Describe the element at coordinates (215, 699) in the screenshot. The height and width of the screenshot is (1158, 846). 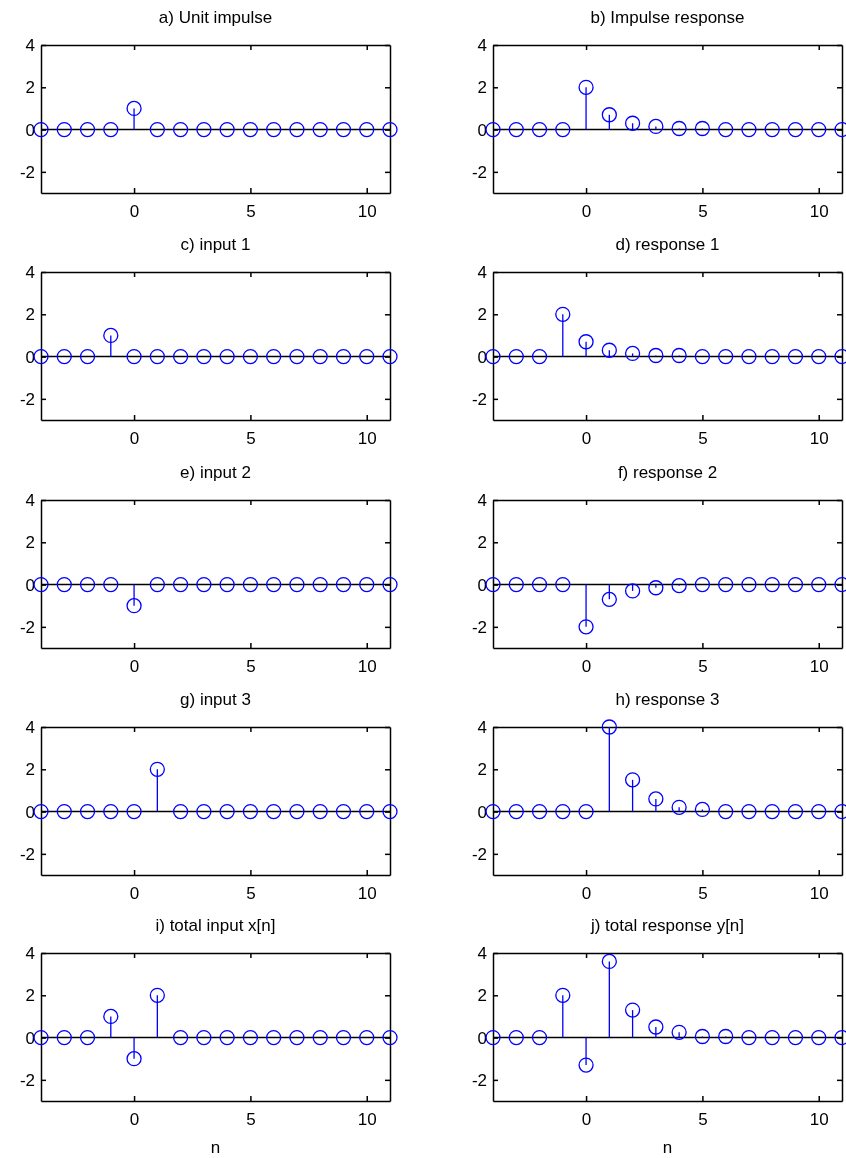
I see `chart-title: g) input 3` at that location.